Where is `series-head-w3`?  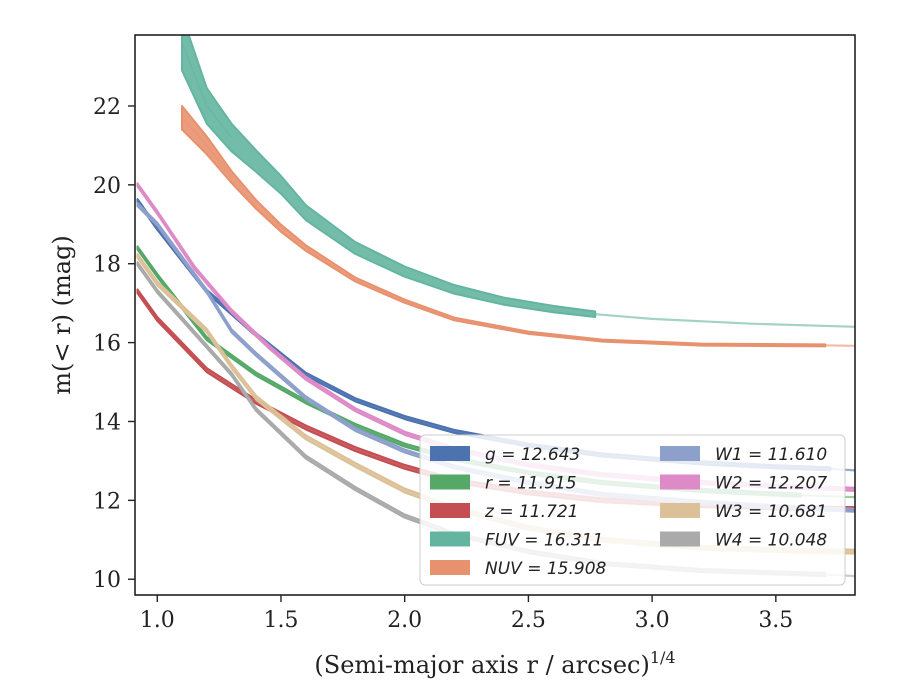 series-head-w3 is located at coordinates (172, 293).